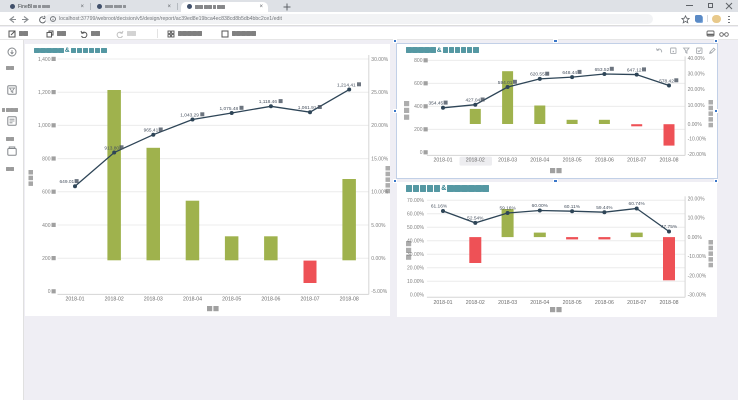 This screenshot has height=400, width=738. Describe the element at coordinates (475, 219) in the screenshot. I see `svg-text: 52.54%` at that location.